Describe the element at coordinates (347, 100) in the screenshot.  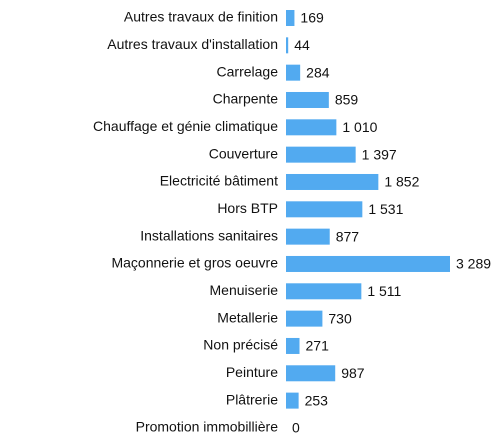
I see `value-label: 859` at that location.